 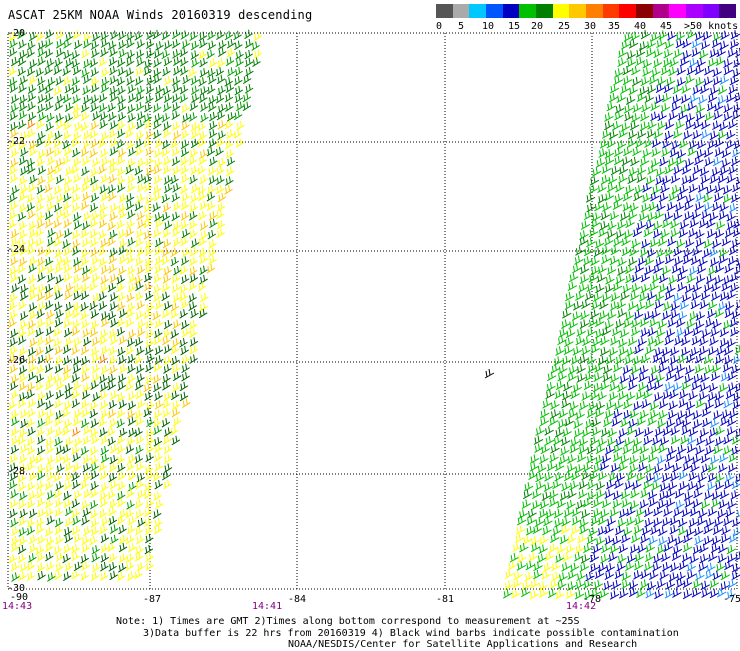 What do you see at coordinates (16, 471) in the screenshot?
I see `lat-label-28: -28` at bounding box center [16, 471].